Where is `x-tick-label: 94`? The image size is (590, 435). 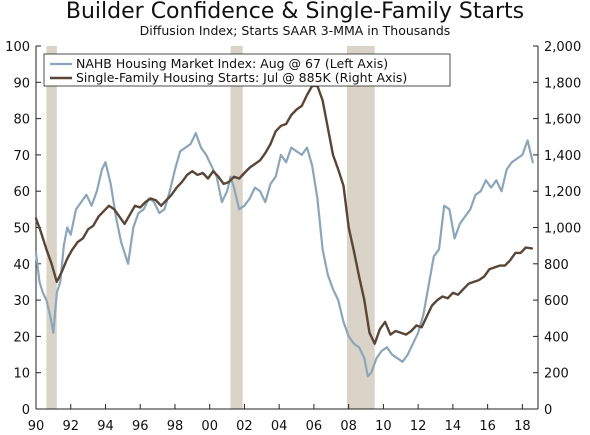
x-tick-label: 94 is located at coordinates (105, 426).